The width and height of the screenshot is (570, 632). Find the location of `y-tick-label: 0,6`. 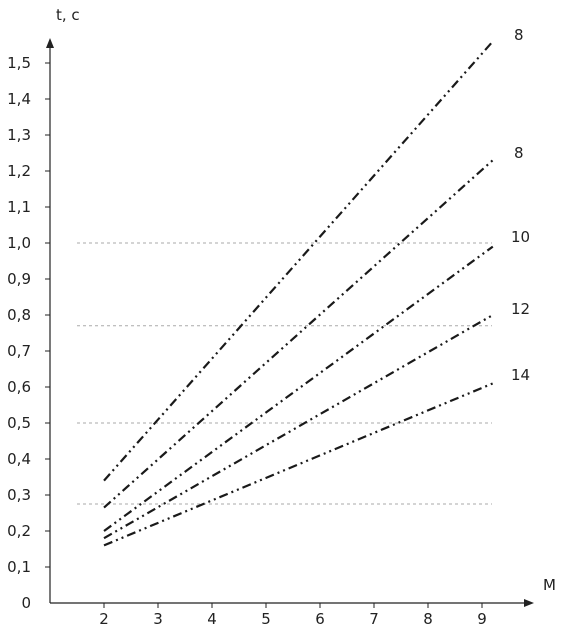

y-tick-label: 0,6 is located at coordinates (19, 387).